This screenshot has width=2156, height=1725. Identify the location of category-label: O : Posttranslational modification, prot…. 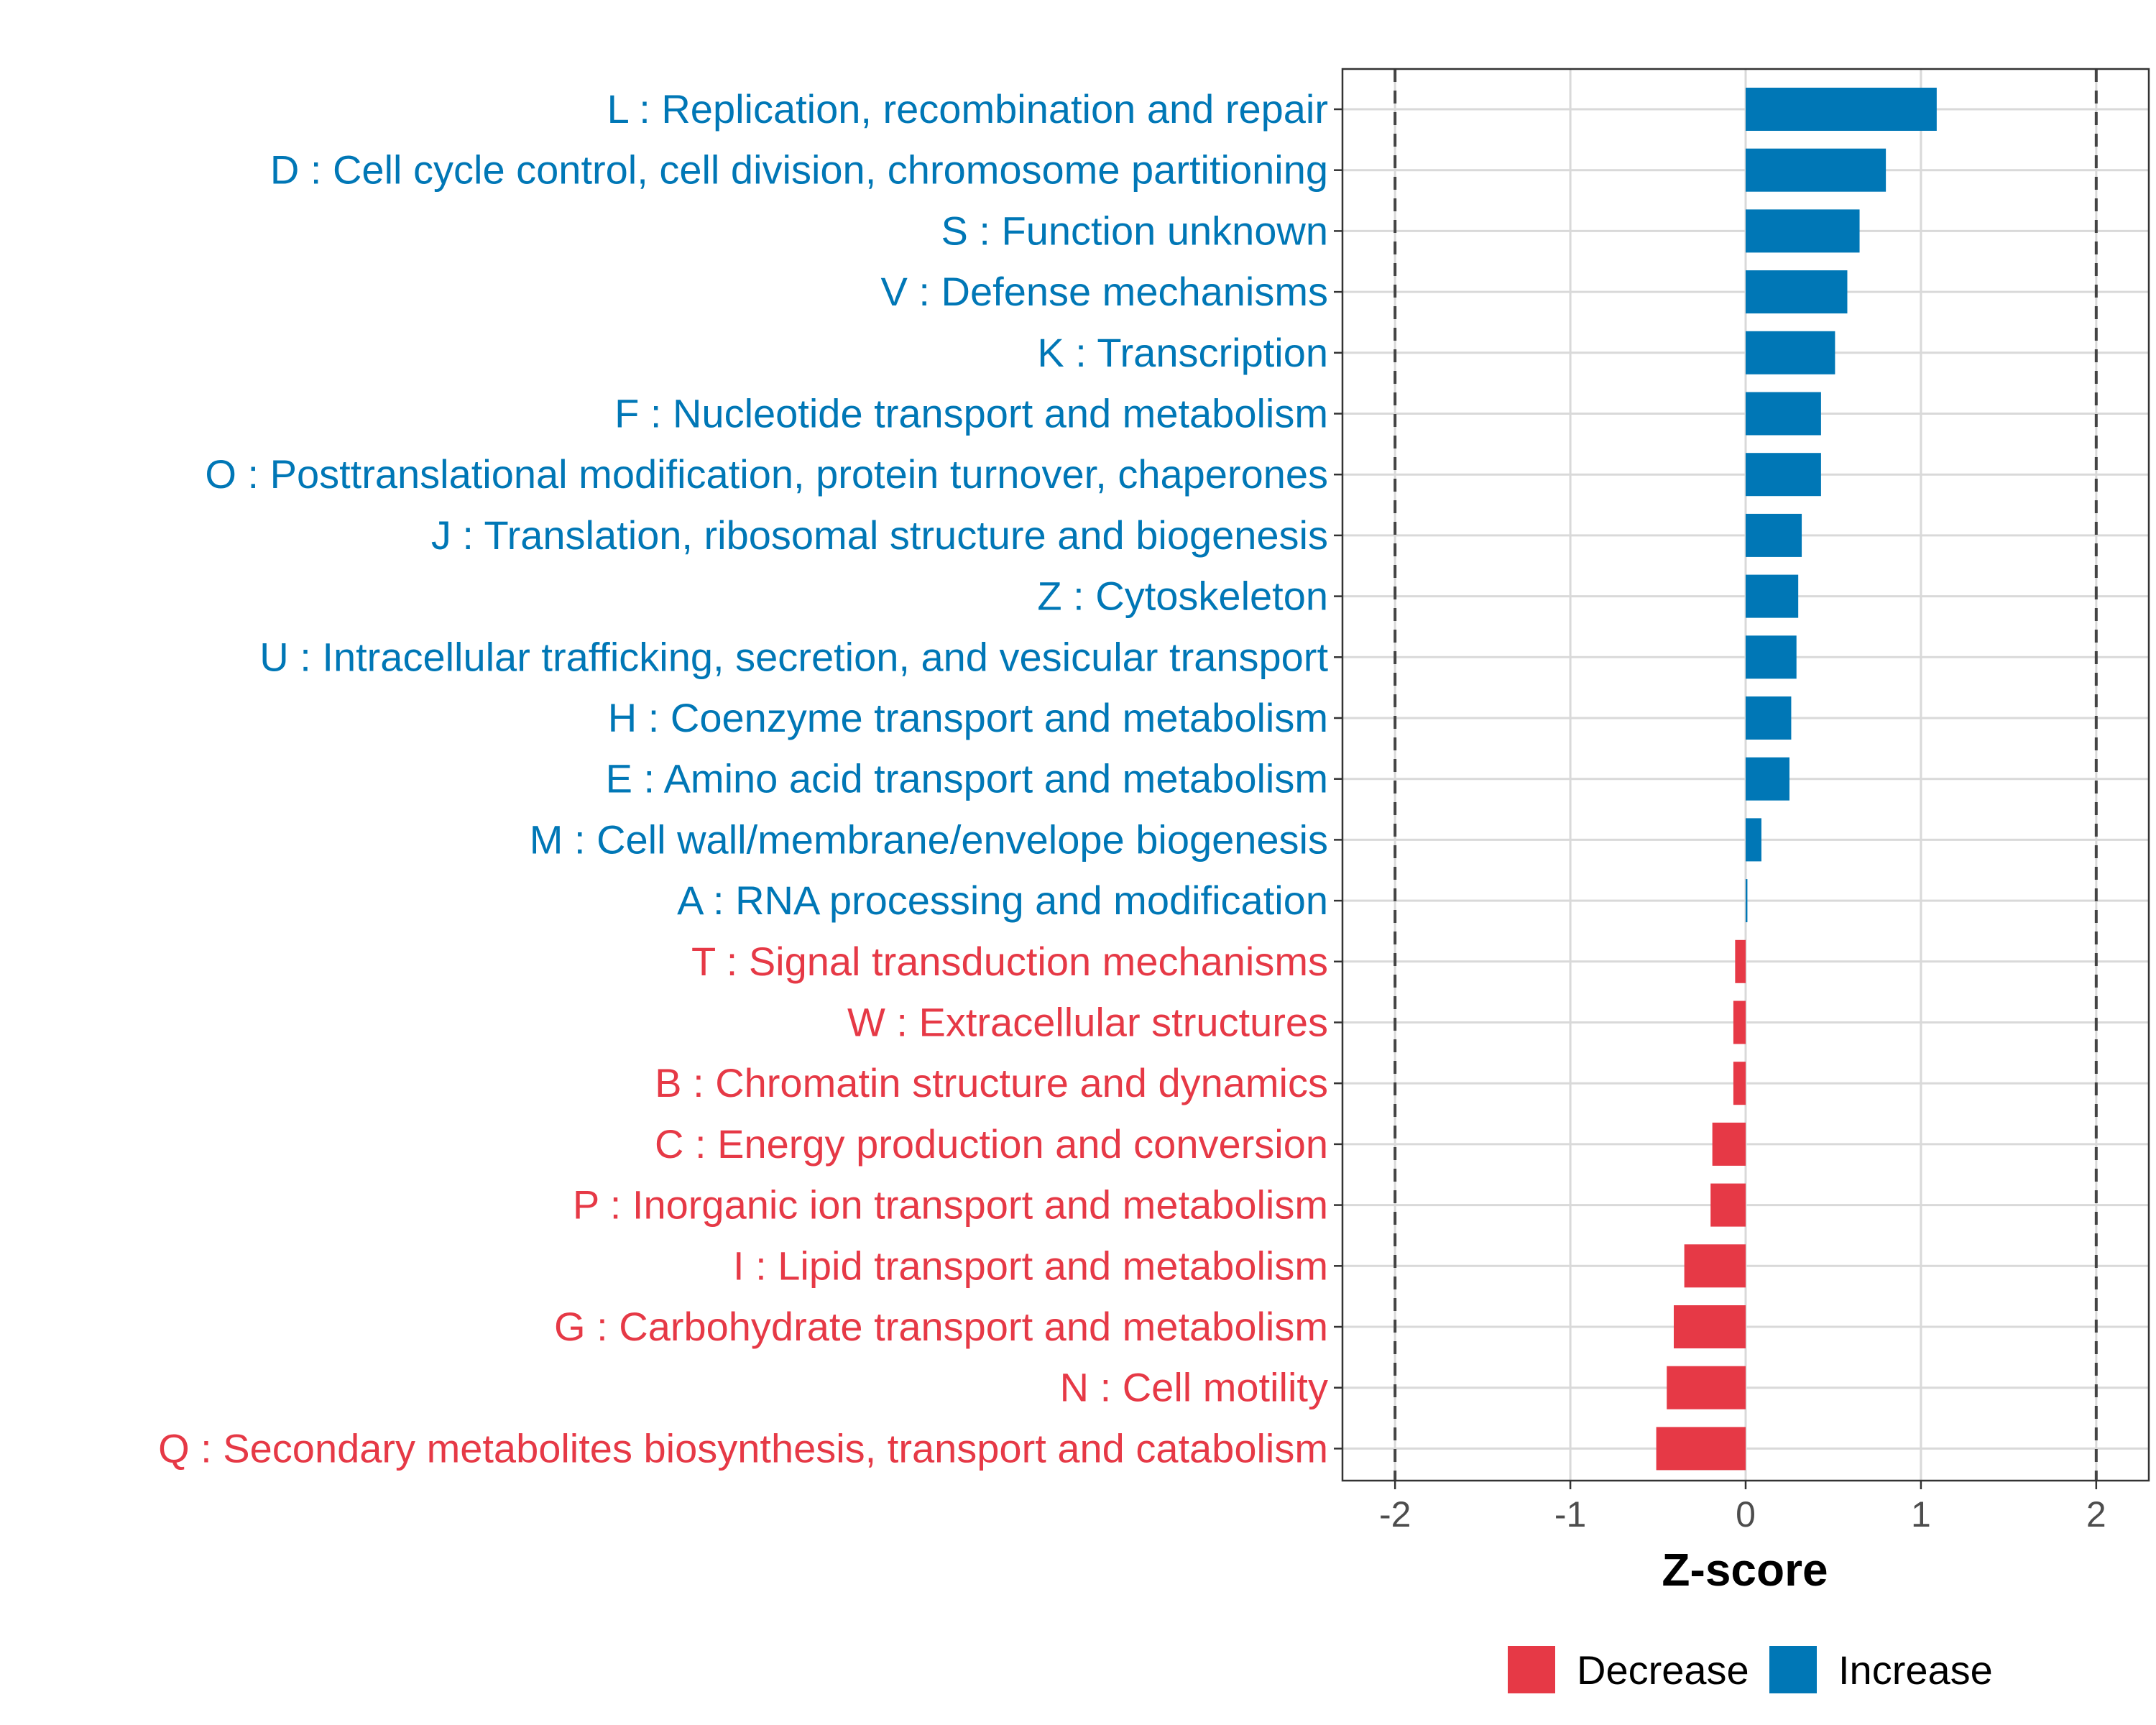
(767, 474).